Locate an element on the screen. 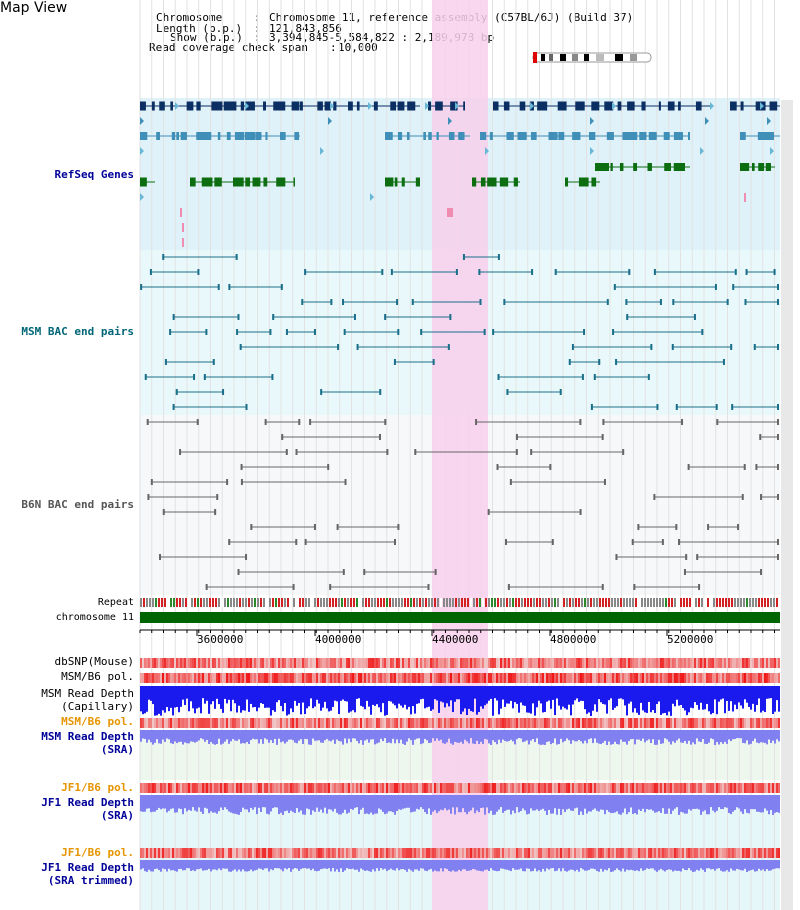 Image resolution: width=800 pixels, height=910 pixels. track-label-refseq: RefSeq Genes is located at coordinates (94, 174).